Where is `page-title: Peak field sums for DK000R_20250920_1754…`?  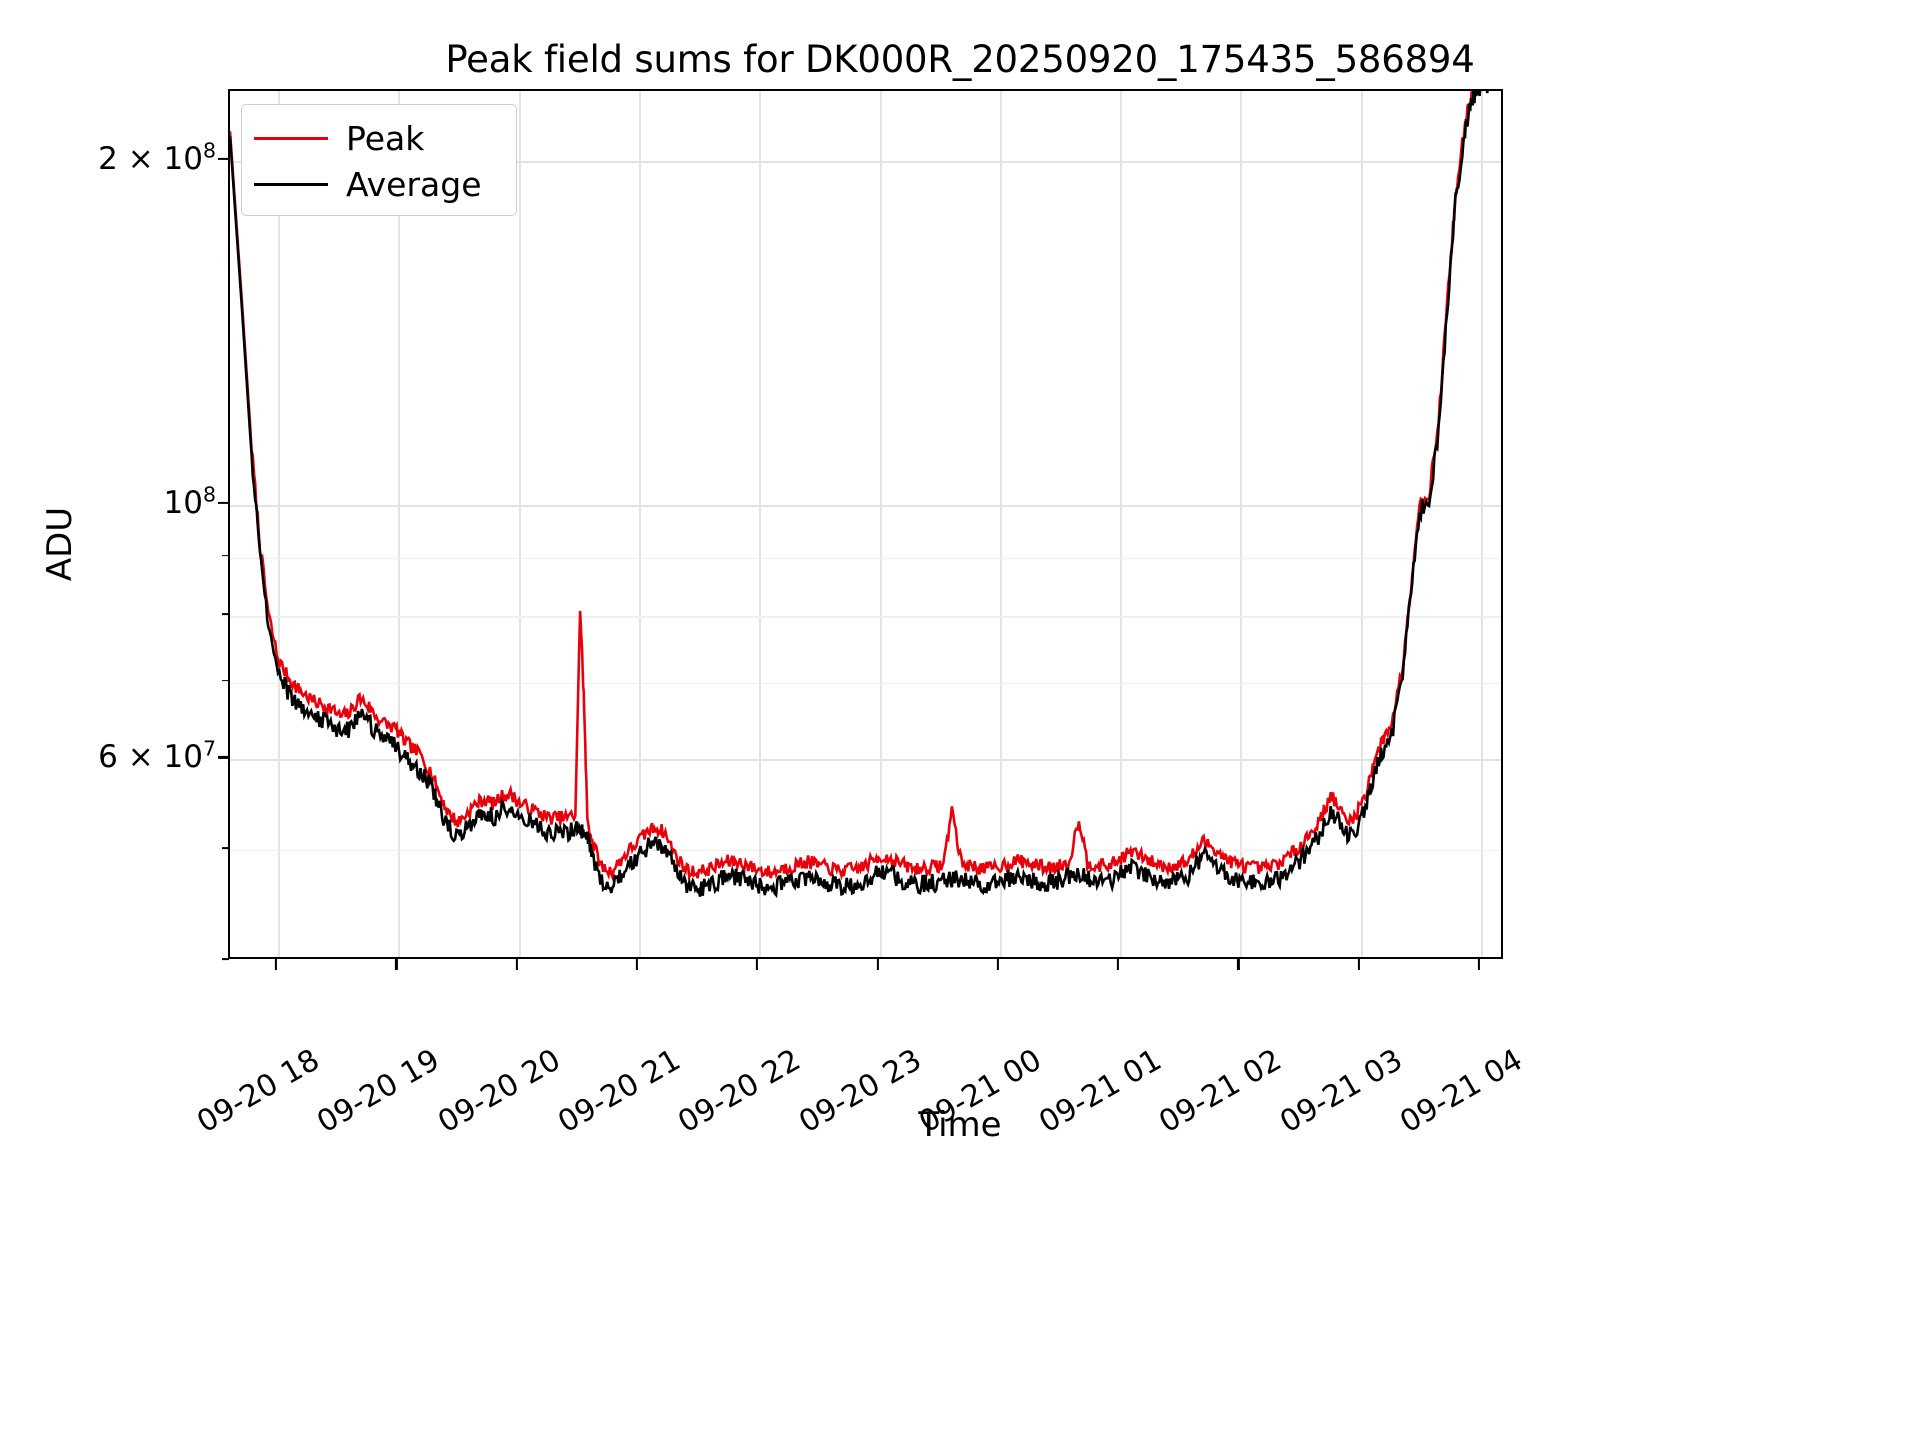 page-title: Peak field sums for DK000R_20250920_1754… is located at coordinates (960, 59).